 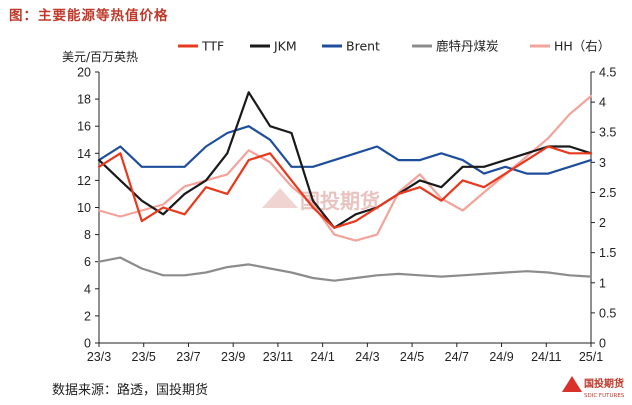 I want to click on source-note: 数据来源：路透，国投期货, so click(x=130, y=390).